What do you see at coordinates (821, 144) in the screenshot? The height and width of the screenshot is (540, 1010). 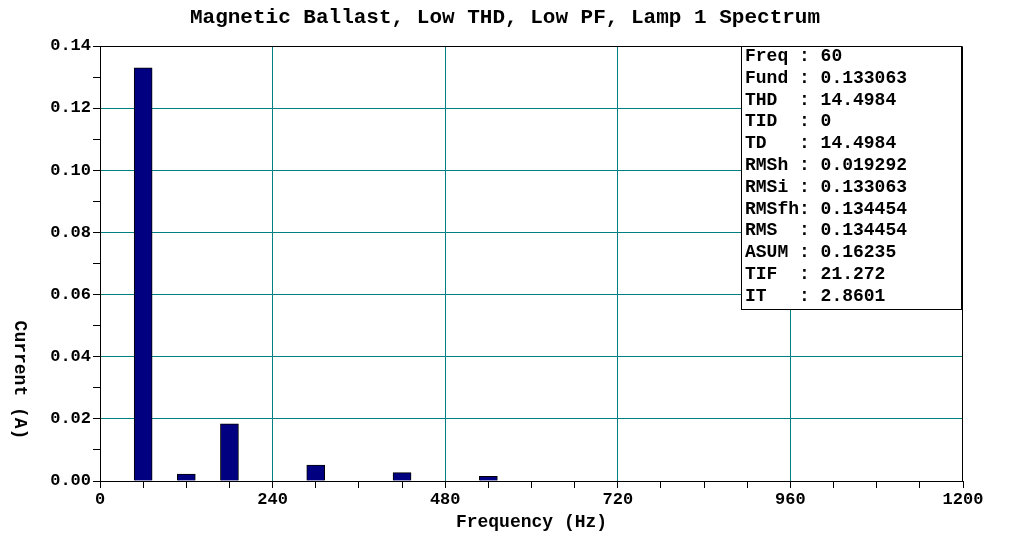 I see `annotation: TD : 14.4984` at bounding box center [821, 144].